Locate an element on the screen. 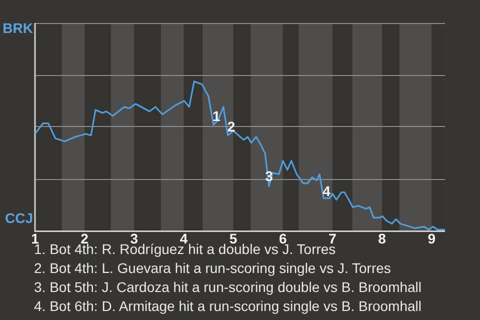 The height and width of the screenshot is (320, 480). annotation: 2 is located at coordinates (231, 126).